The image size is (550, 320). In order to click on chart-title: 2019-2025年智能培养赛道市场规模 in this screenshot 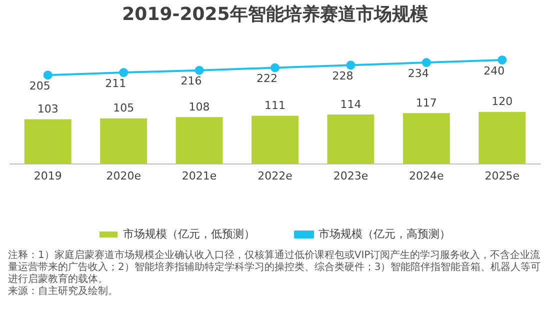, I will do `click(275, 15)`.